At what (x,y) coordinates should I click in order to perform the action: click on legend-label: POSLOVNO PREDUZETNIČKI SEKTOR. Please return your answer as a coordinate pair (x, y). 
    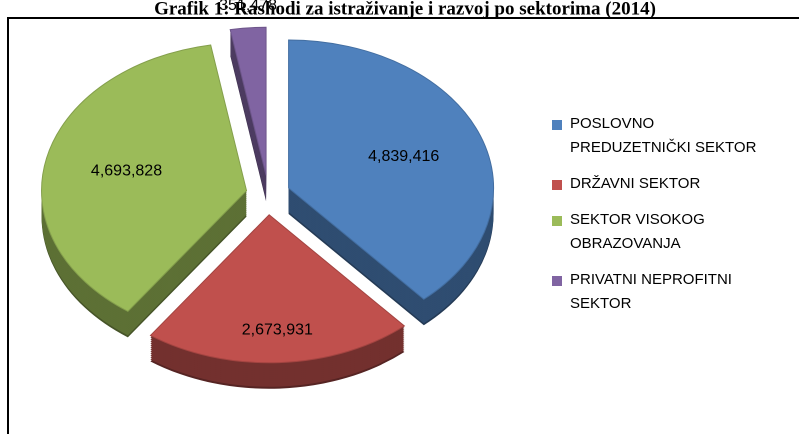
    Looking at the image, I should click on (663, 135).